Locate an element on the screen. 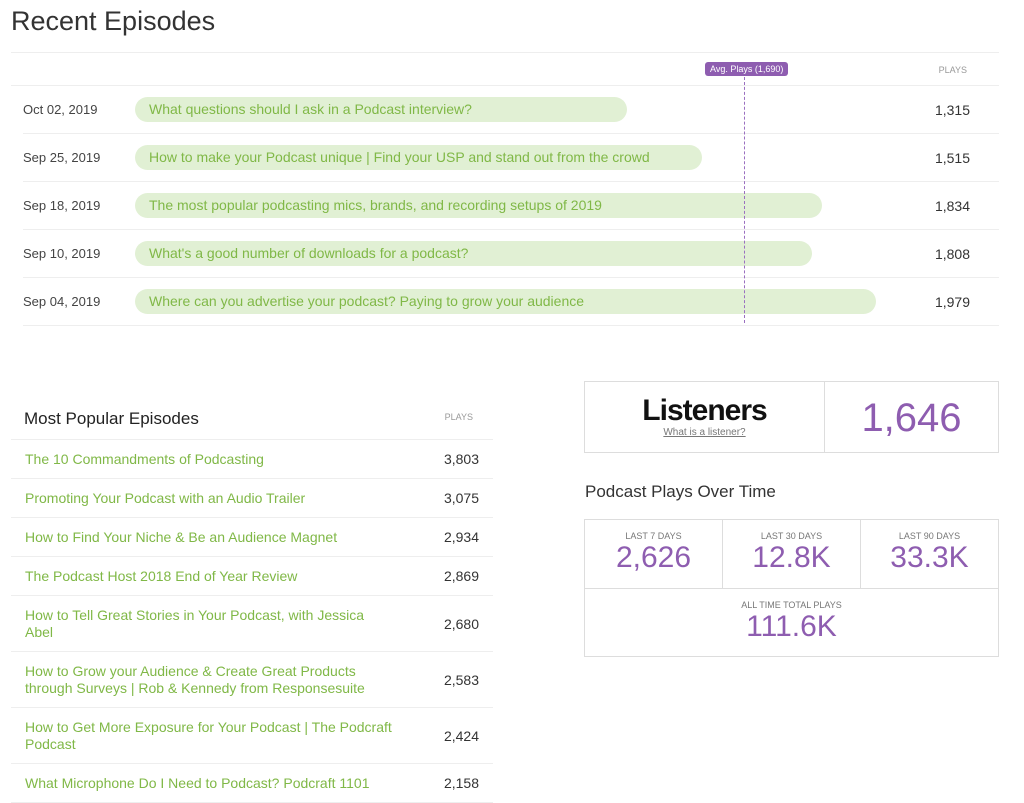 The image size is (1024, 803). episode-plays: 1,979 is located at coordinates (952, 301).